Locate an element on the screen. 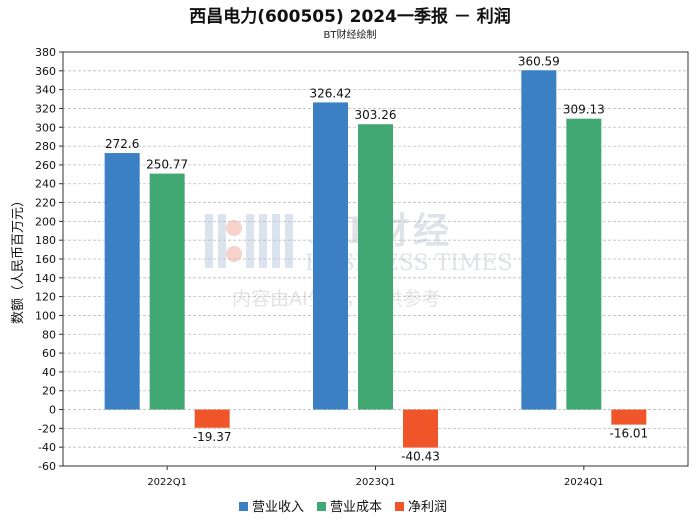 The image size is (700, 524). data-label: -16.01 is located at coordinates (628, 434).